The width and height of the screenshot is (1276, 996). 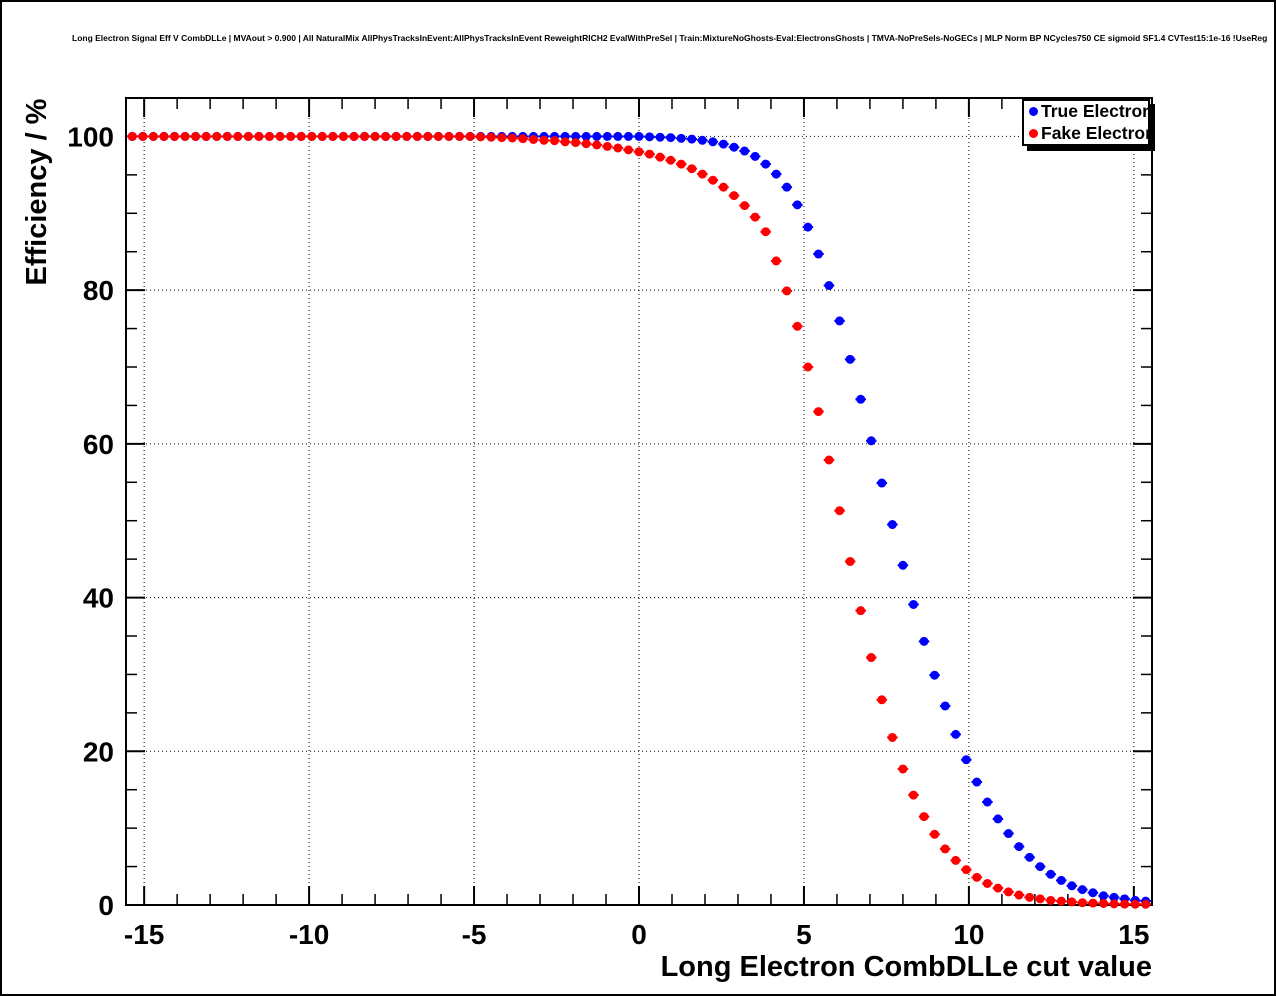 I want to click on y-axis-tick-label: 40, so click(x=98, y=598).